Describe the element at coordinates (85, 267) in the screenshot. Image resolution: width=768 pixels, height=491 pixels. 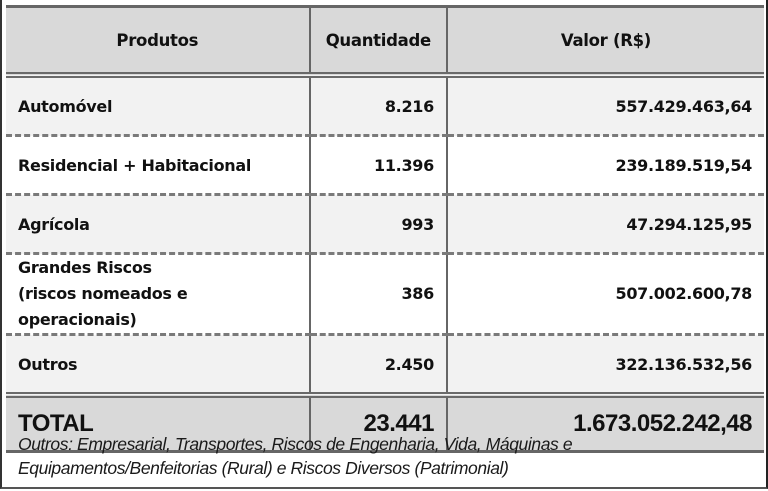
I see `product-name: Grandes Riscos` at that location.